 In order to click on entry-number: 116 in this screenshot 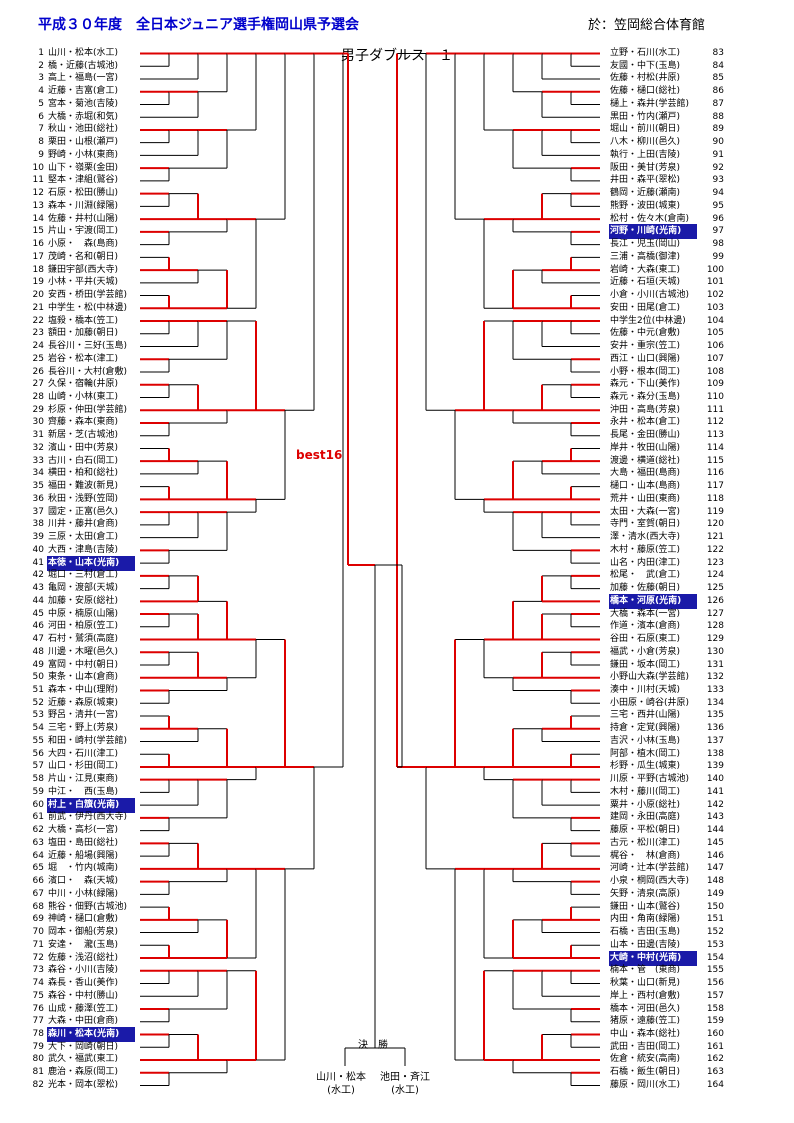, I will do `click(715, 473)`.